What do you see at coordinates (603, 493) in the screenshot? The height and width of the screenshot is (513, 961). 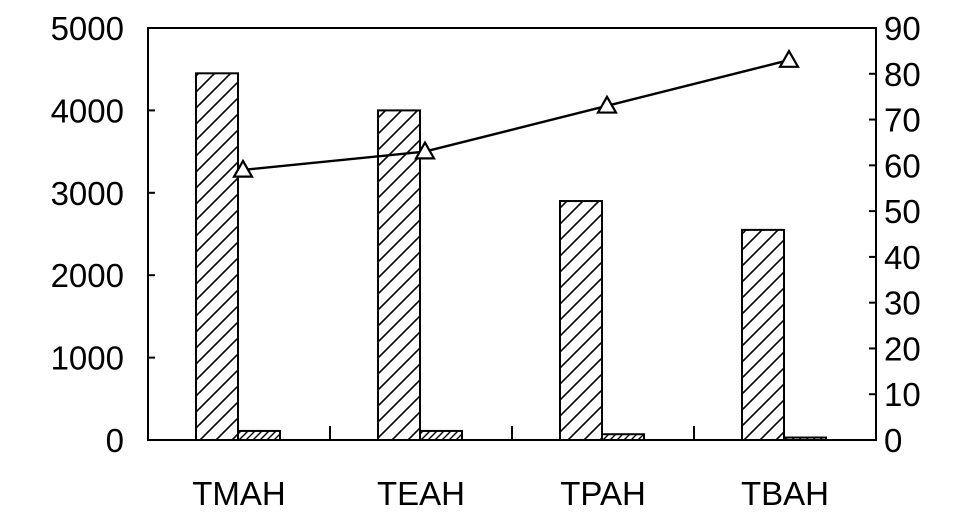 I see `category-label: TPAH` at bounding box center [603, 493].